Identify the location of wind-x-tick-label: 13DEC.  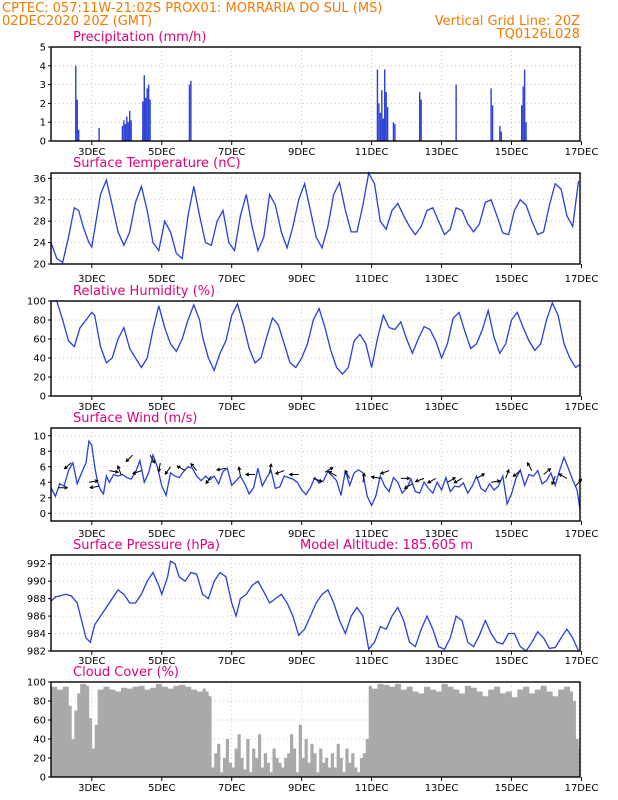
(442, 534).